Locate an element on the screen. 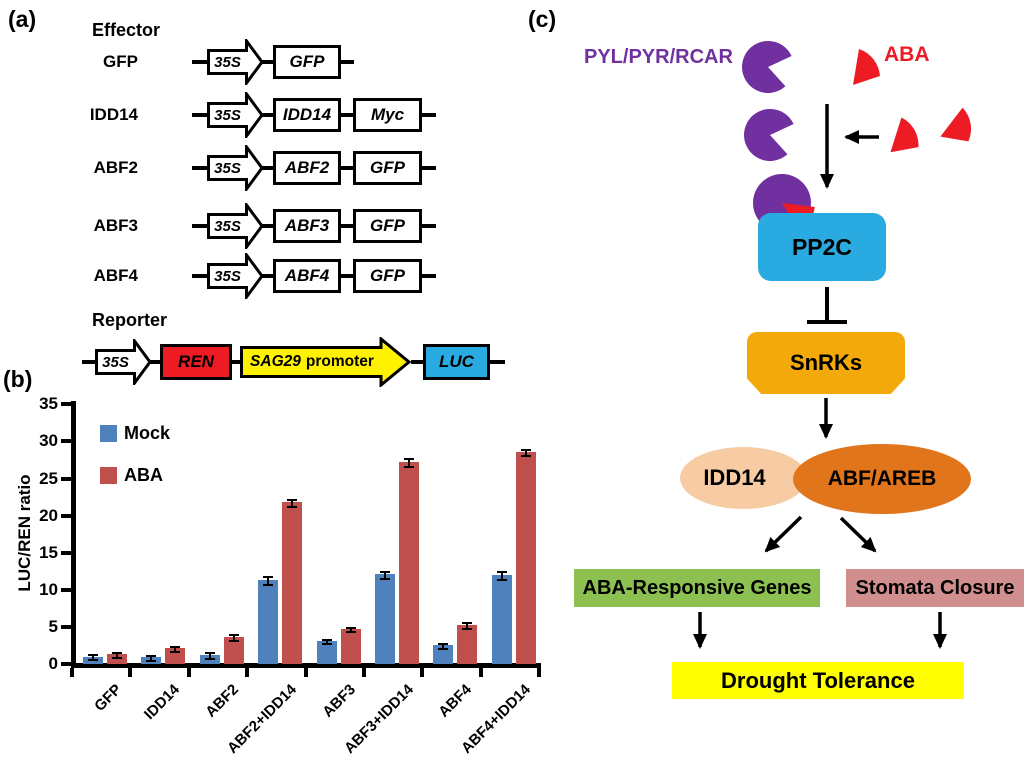 This screenshot has width=1024, height=783. sag29-gene-name: SAG29 is located at coordinates (275, 361).